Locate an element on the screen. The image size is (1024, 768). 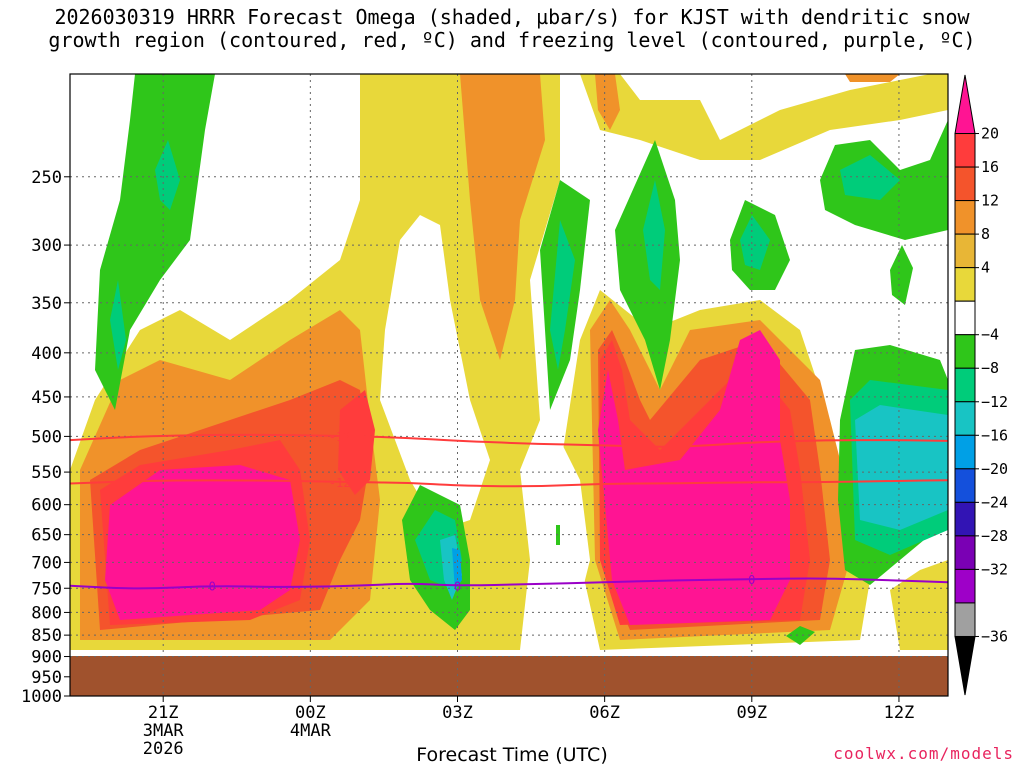
colorbar-label-13: −36 is located at coordinates (994, 636).